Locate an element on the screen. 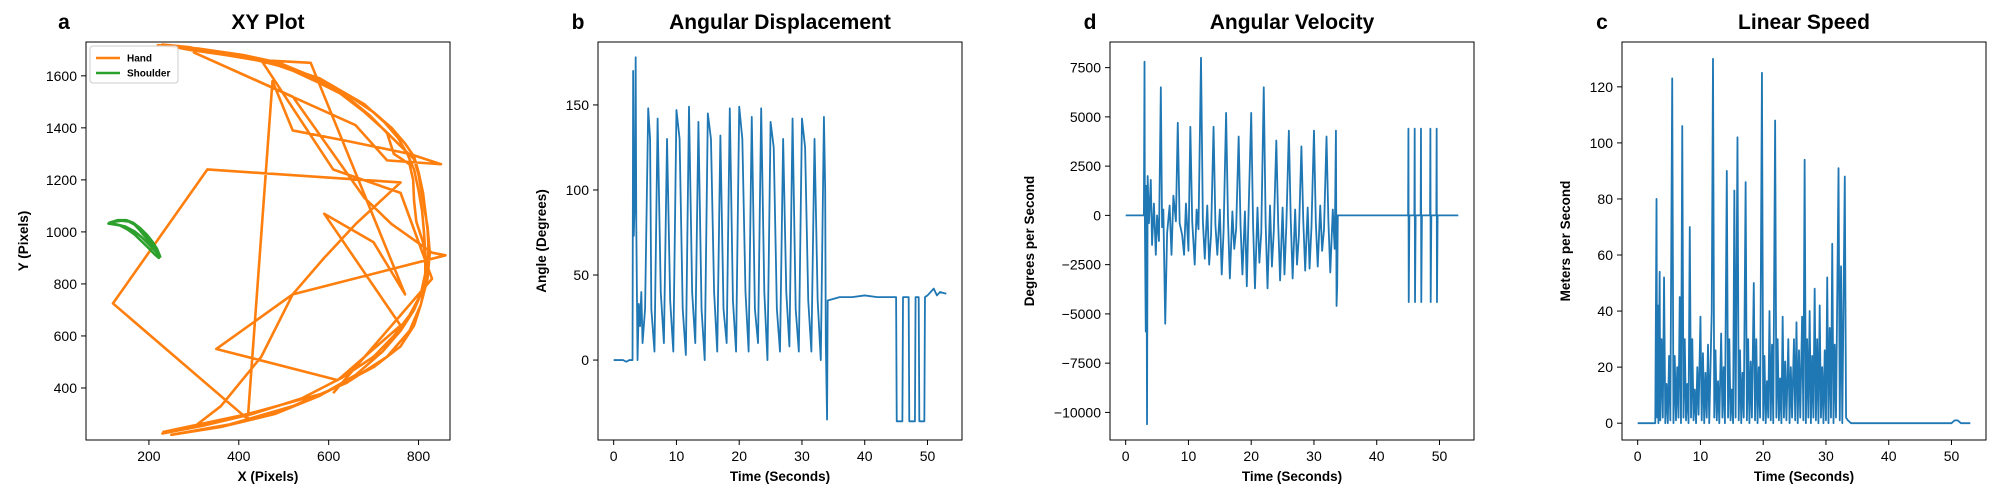 The image size is (2000, 500). chart-title: XY Plot is located at coordinates (267, 22).